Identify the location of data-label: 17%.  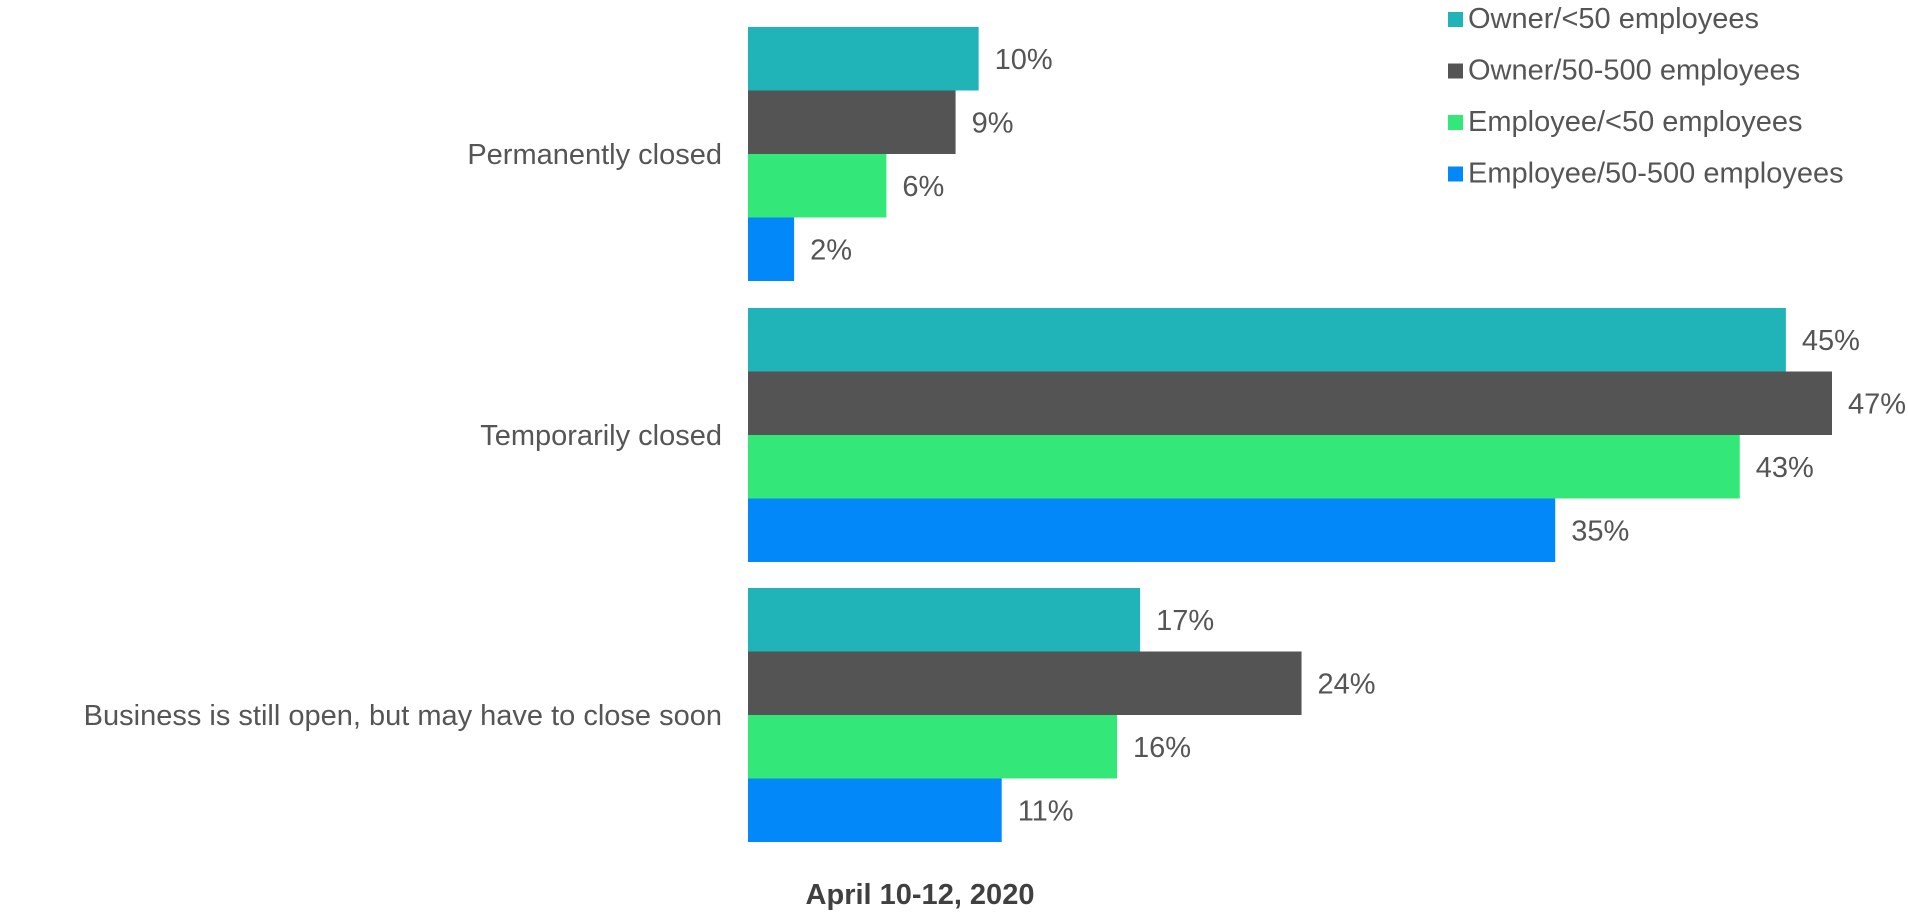
(1185, 621).